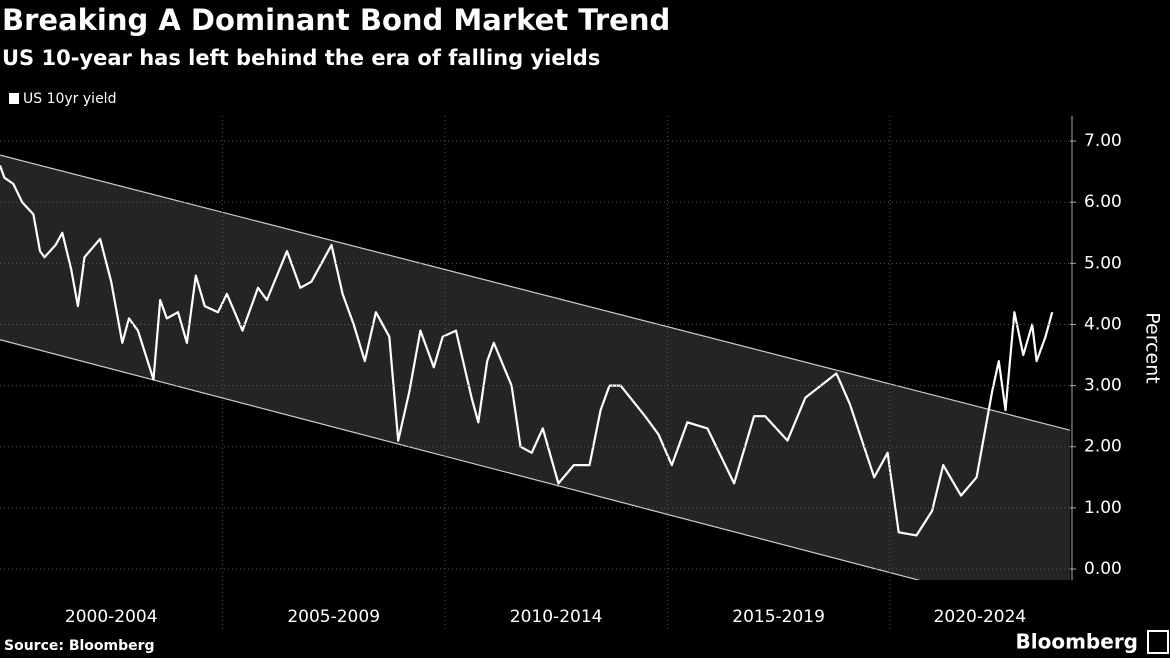 This screenshot has width=1170, height=658. Describe the element at coordinates (1103, 386) in the screenshot. I see `y-tick-label: 3.00` at that location.